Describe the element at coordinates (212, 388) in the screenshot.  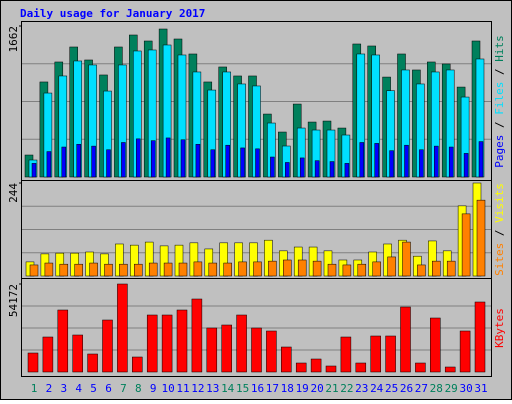
I see `x-tick-label: 13` at that location.